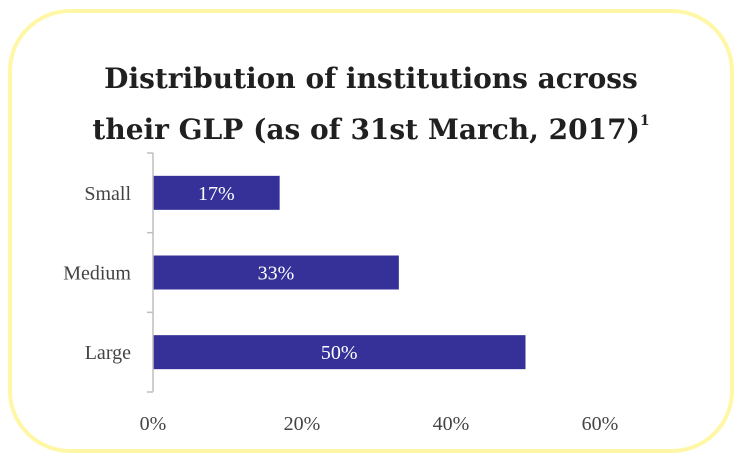 The image size is (742, 462). What do you see at coordinates (371, 78) in the screenshot?
I see `chart-title-line1: Distribution of institutions across` at bounding box center [371, 78].